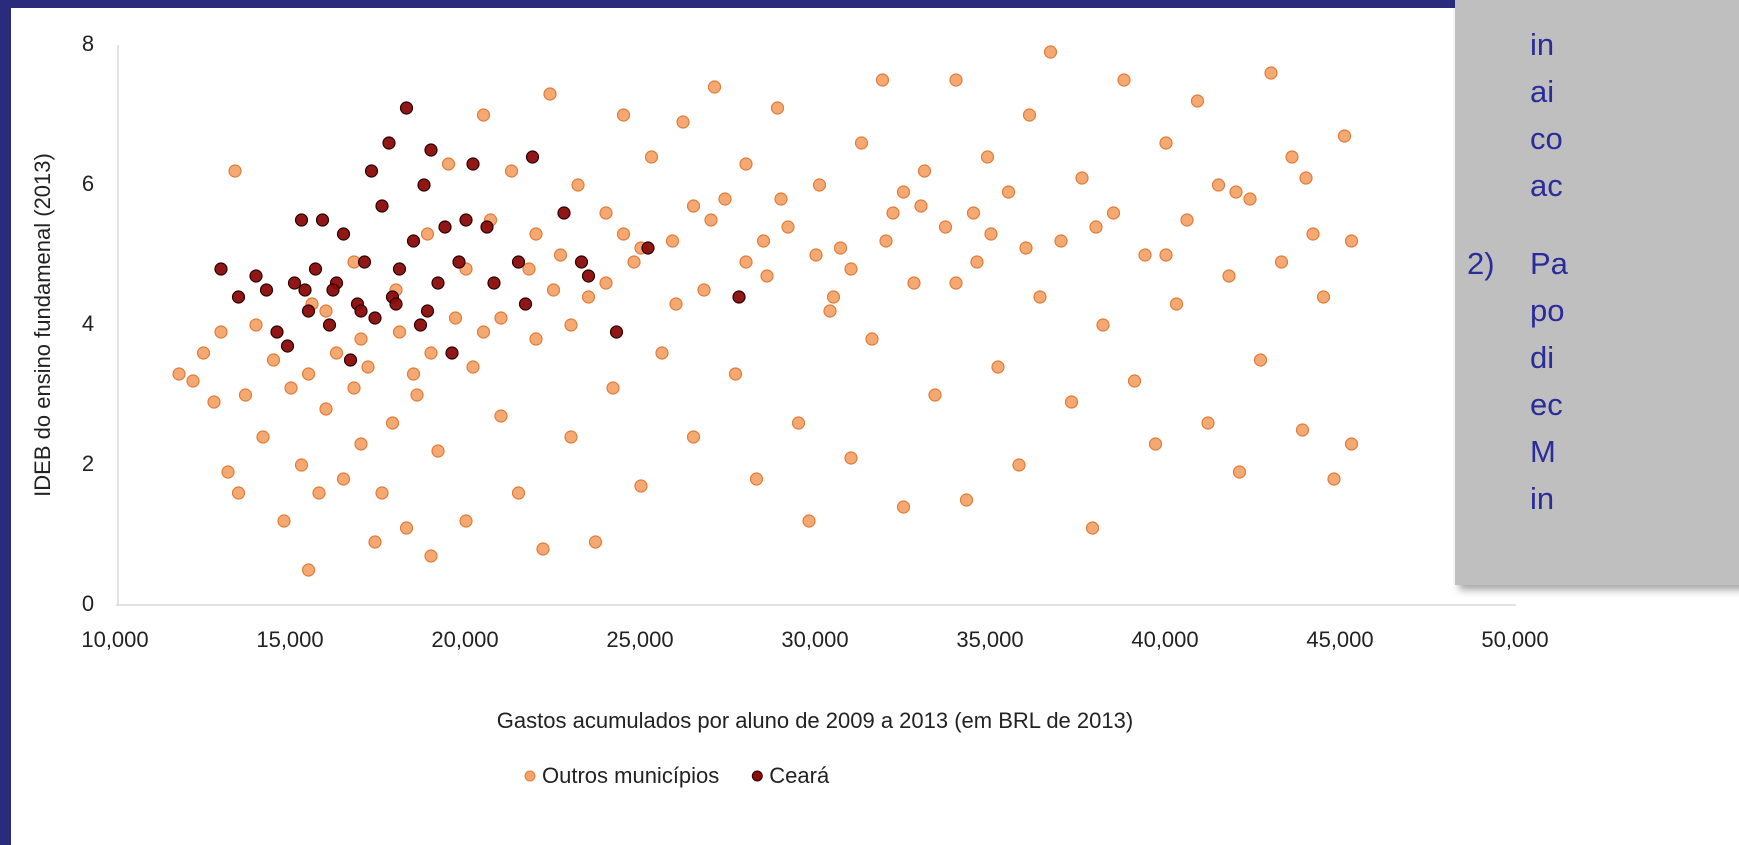 The image size is (1739, 845). I want to click on note-line: in, so click(1542, 498).